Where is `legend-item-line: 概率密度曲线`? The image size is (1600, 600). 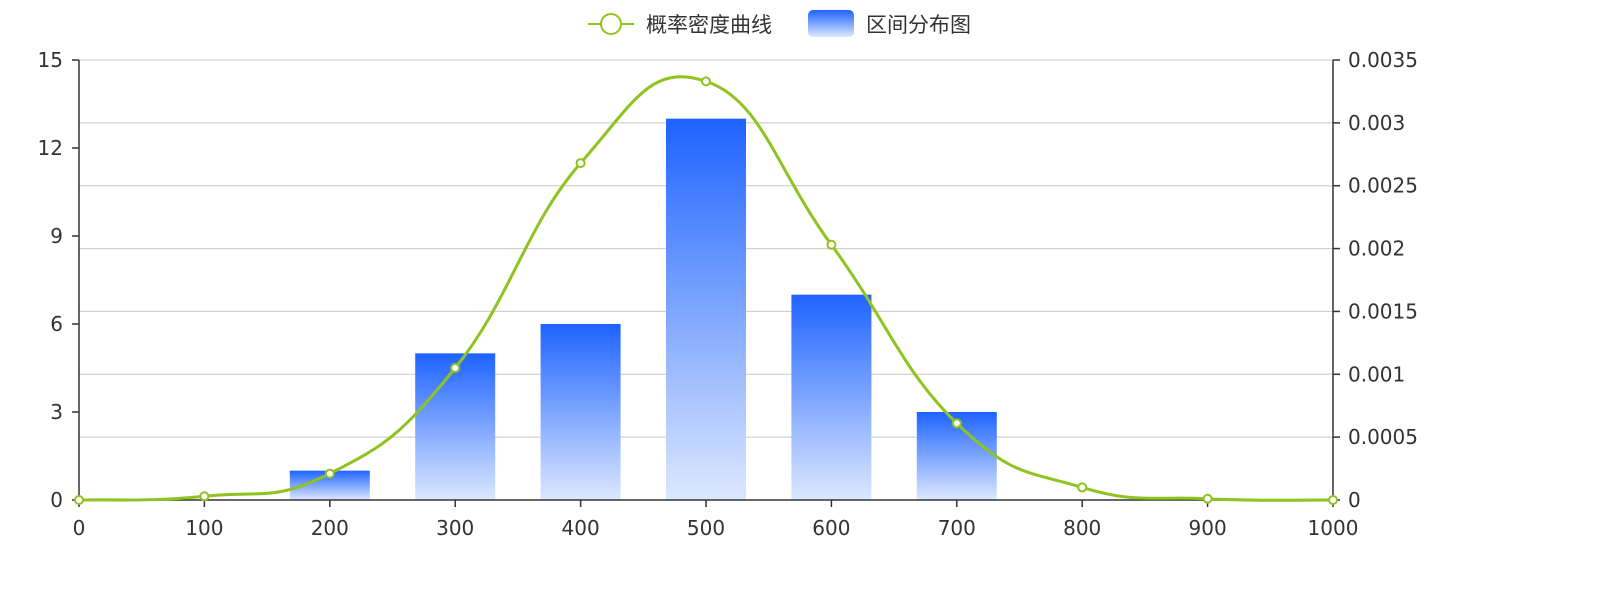 legend-item-line: 概率密度曲线 is located at coordinates (680, 25).